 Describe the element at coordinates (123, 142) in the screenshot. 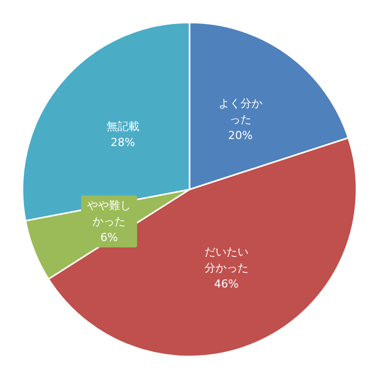

I see `data-label: 28%` at that location.